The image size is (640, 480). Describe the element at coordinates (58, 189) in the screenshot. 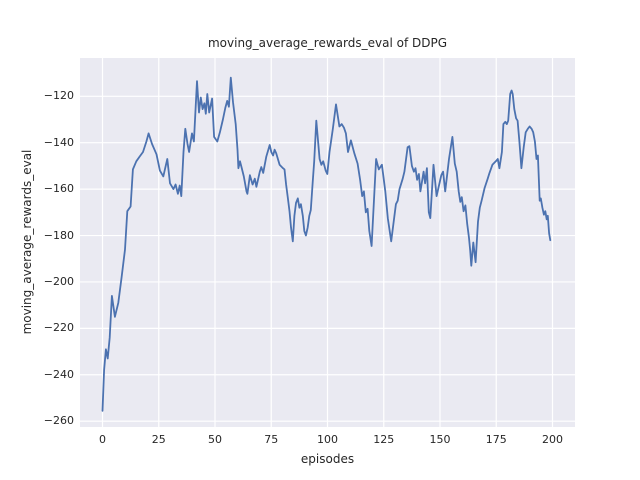

I see `y-tick-label: −160` at that location.